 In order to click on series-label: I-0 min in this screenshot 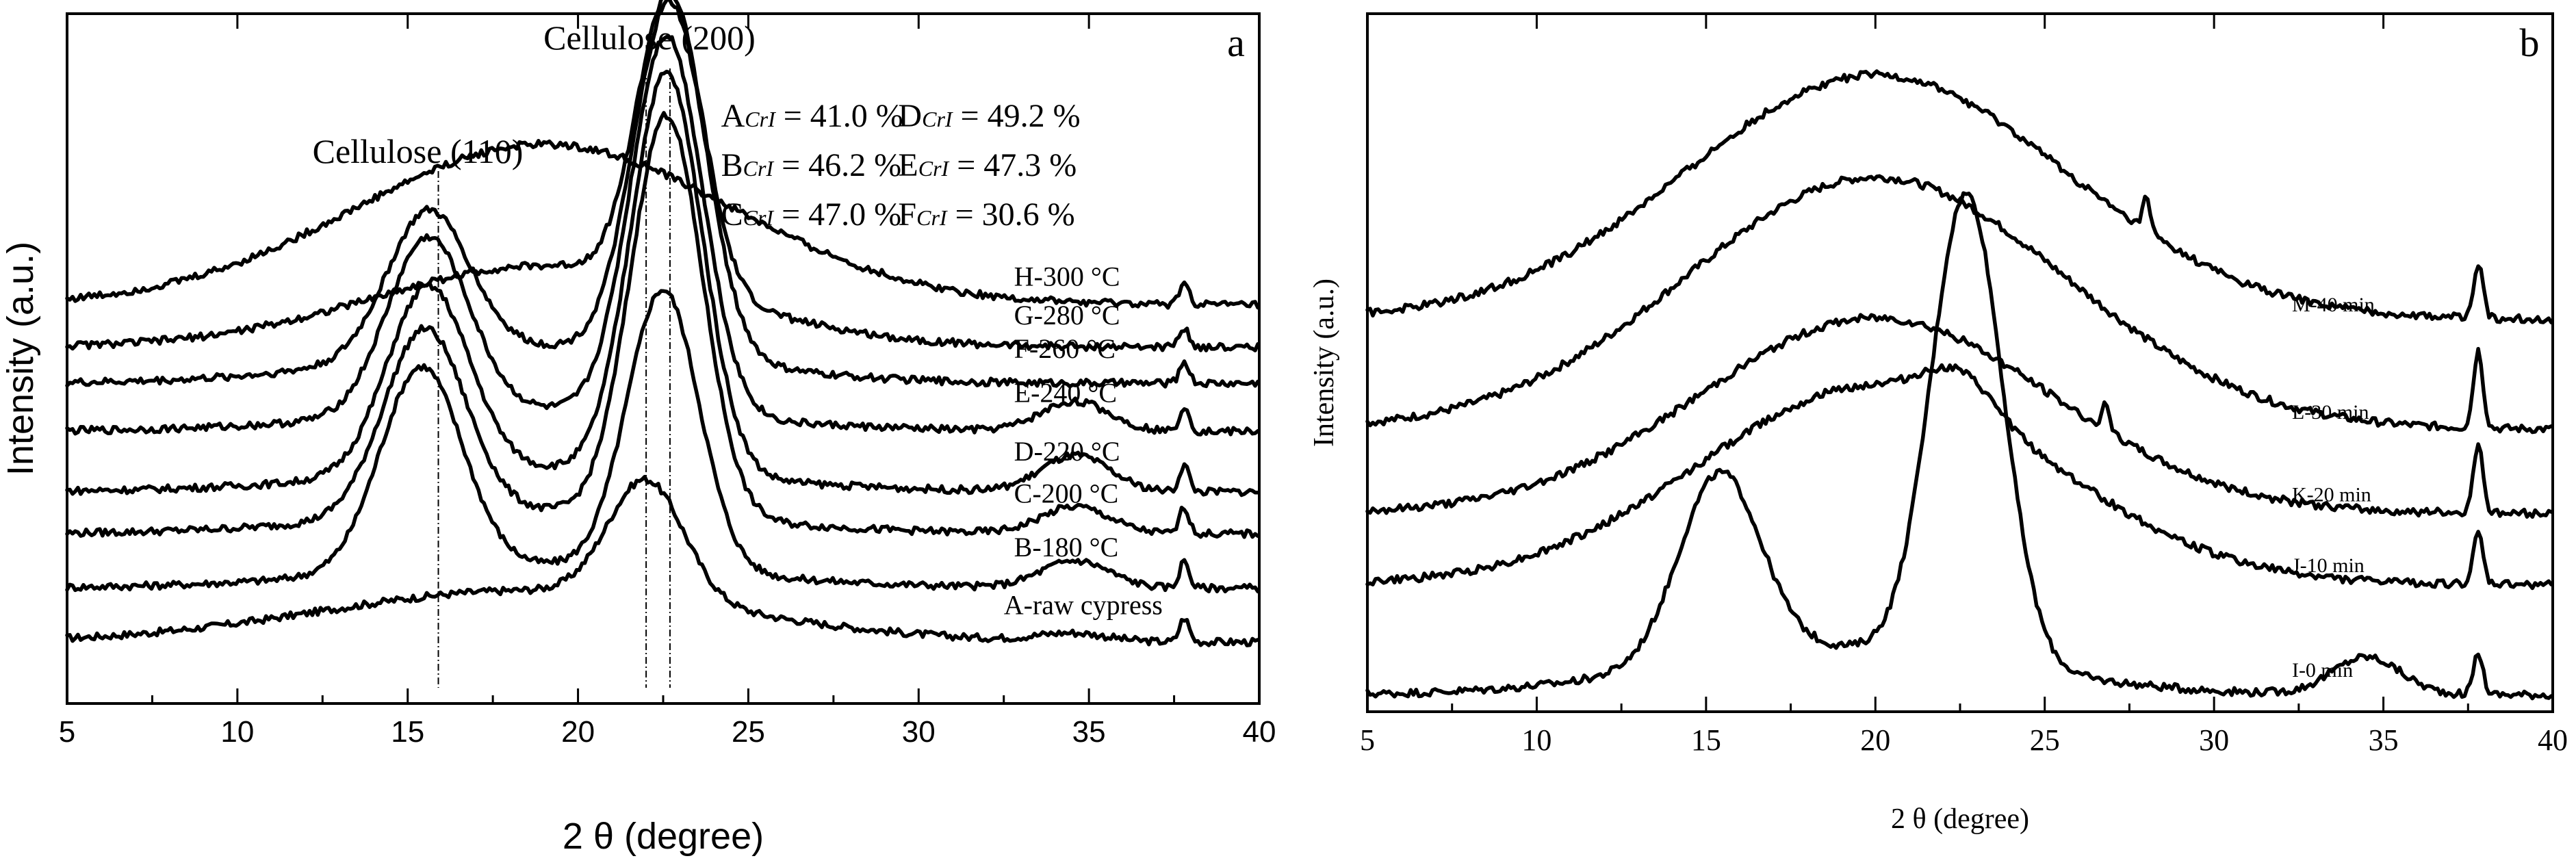, I will do `click(2322, 670)`.